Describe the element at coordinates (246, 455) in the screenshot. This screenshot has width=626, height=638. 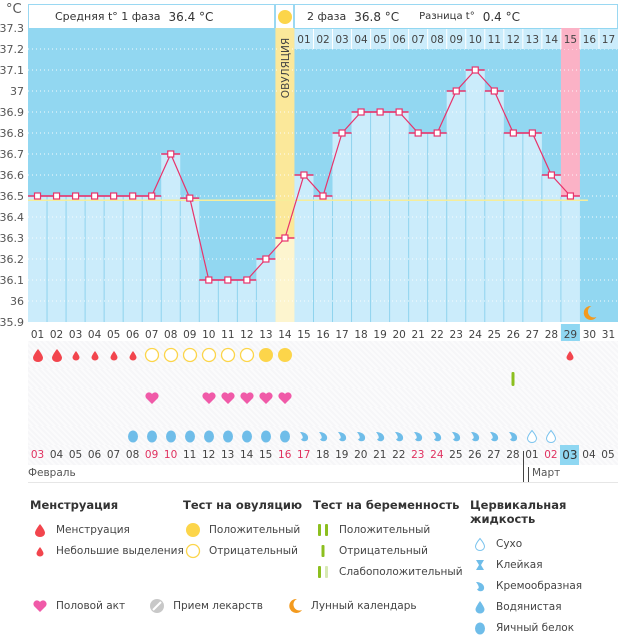
I see `calendar-date: 14` at that location.